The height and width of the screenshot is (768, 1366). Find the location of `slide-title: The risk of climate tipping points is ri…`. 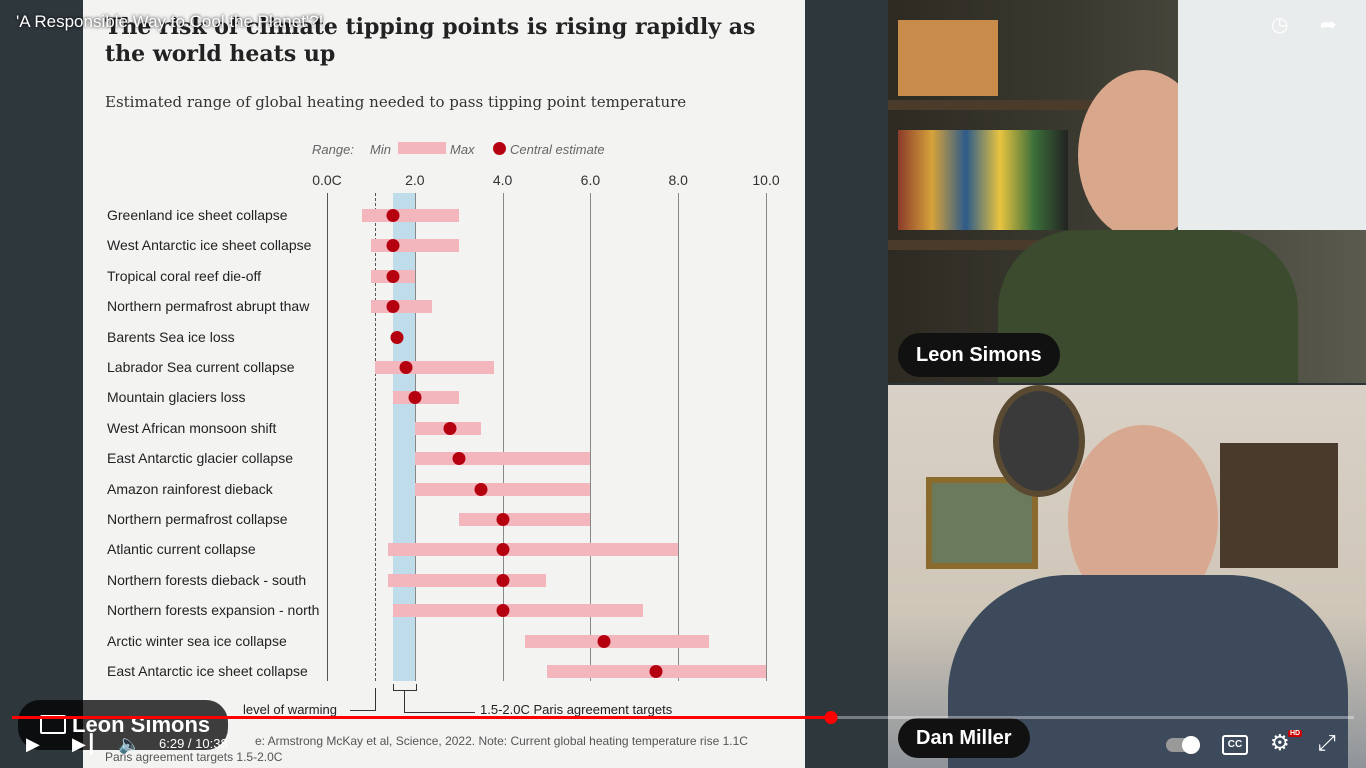

slide-title: The risk of climate tipping points is ri… is located at coordinates (430, 40).